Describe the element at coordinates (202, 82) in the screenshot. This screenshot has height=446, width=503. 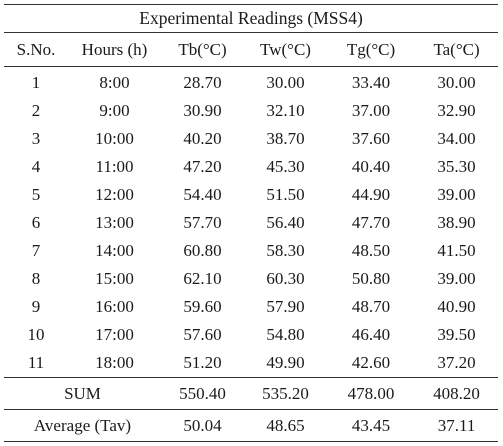
I see `cell-tb: 28.70` at that location.